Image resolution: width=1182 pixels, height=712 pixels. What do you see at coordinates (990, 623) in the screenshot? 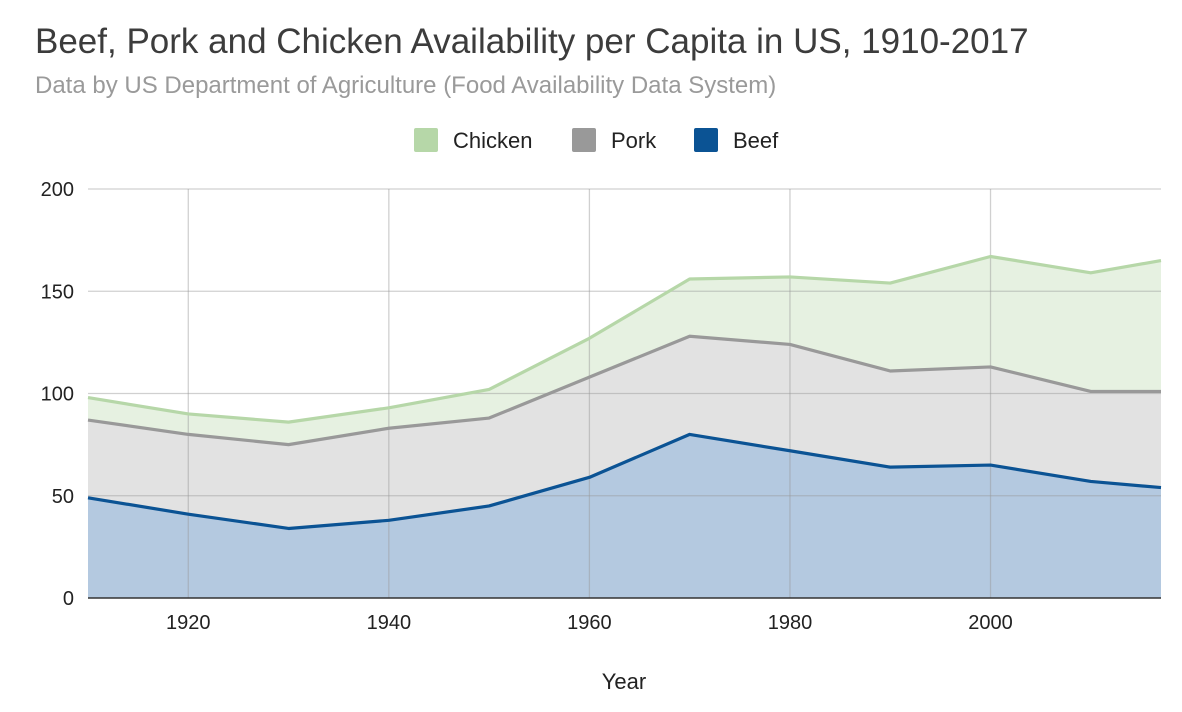
I see `x-tick-label: 2000` at bounding box center [990, 623].